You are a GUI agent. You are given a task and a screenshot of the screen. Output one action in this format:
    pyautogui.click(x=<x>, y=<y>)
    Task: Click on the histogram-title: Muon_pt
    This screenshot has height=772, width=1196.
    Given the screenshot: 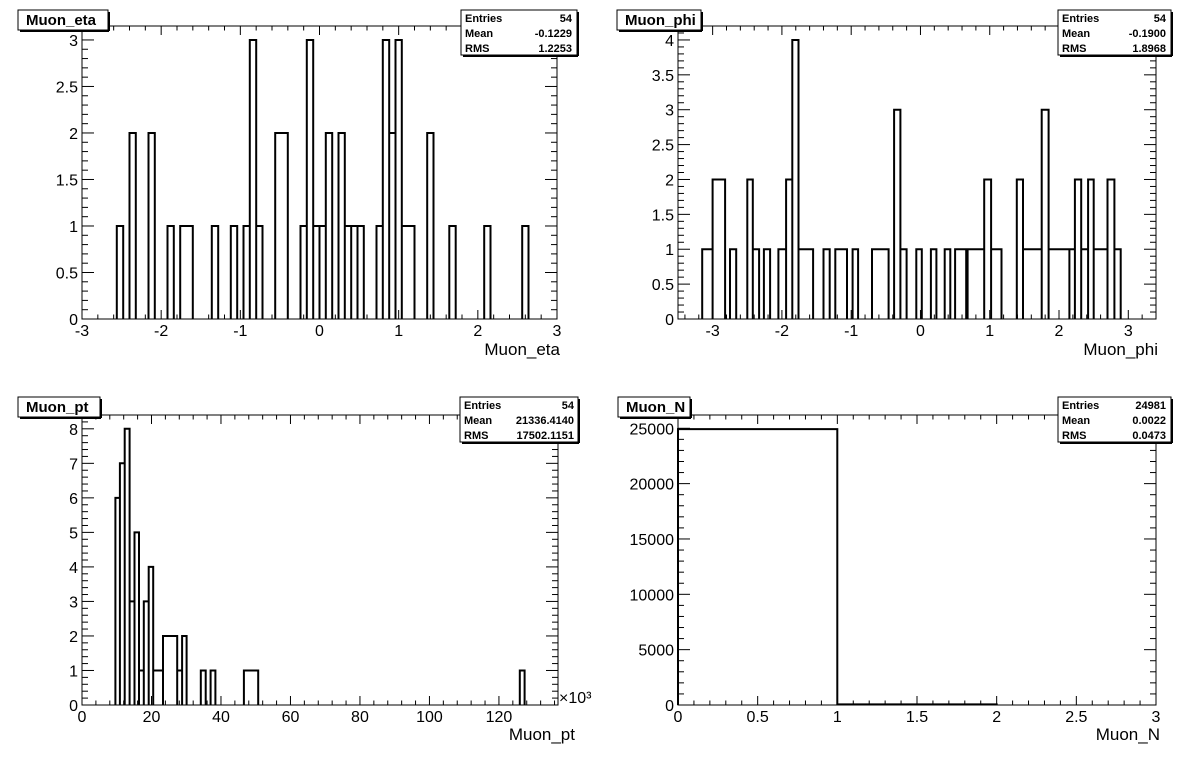 What is the action you would take?
    pyautogui.click(x=57, y=407)
    